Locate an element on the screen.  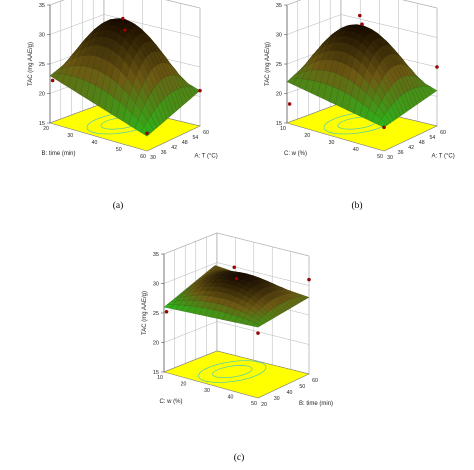
panel-label-c: (c) is located at coordinates (239, 458).